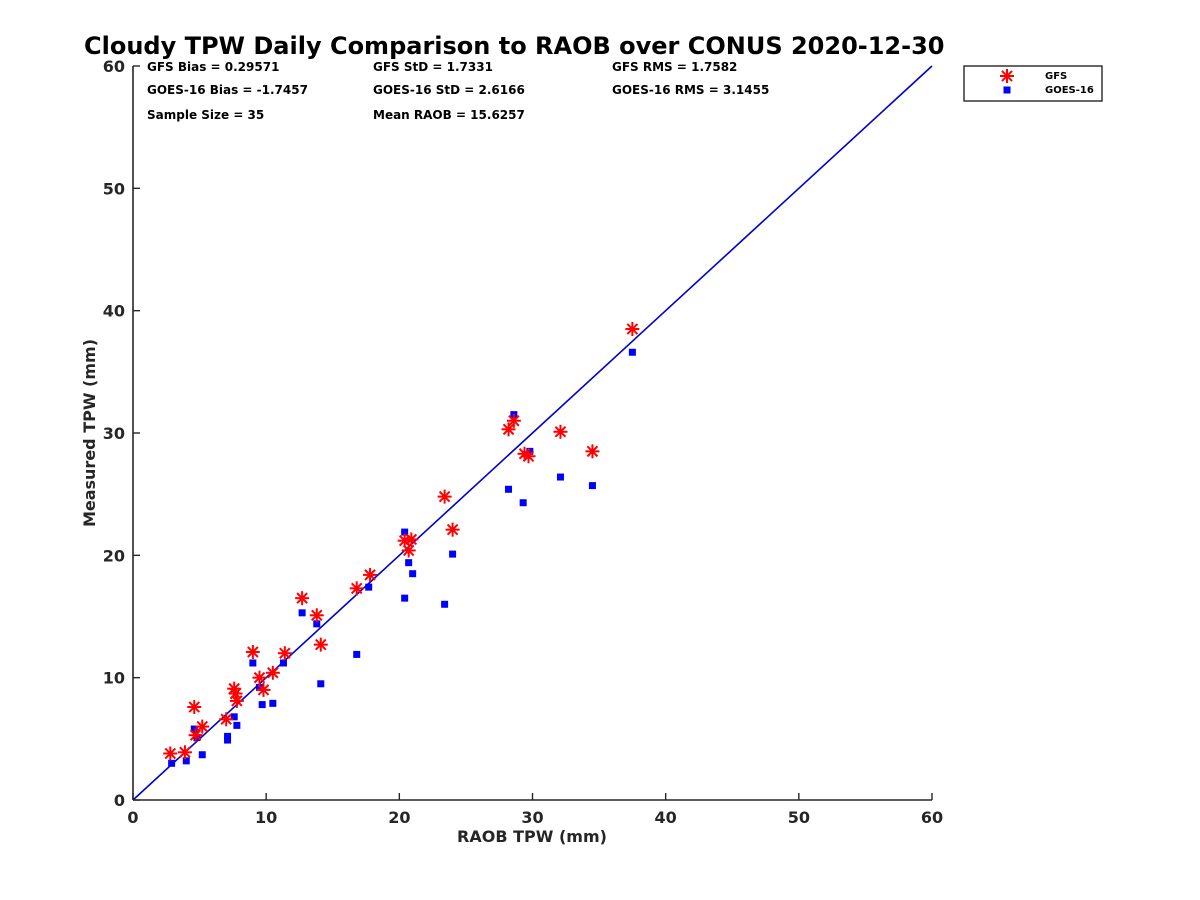  What do you see at coordinates (532, 836) in the screenshot?
I see `x-axis-label: RAOB TPW (mm)` at bounding box center [532, 836].